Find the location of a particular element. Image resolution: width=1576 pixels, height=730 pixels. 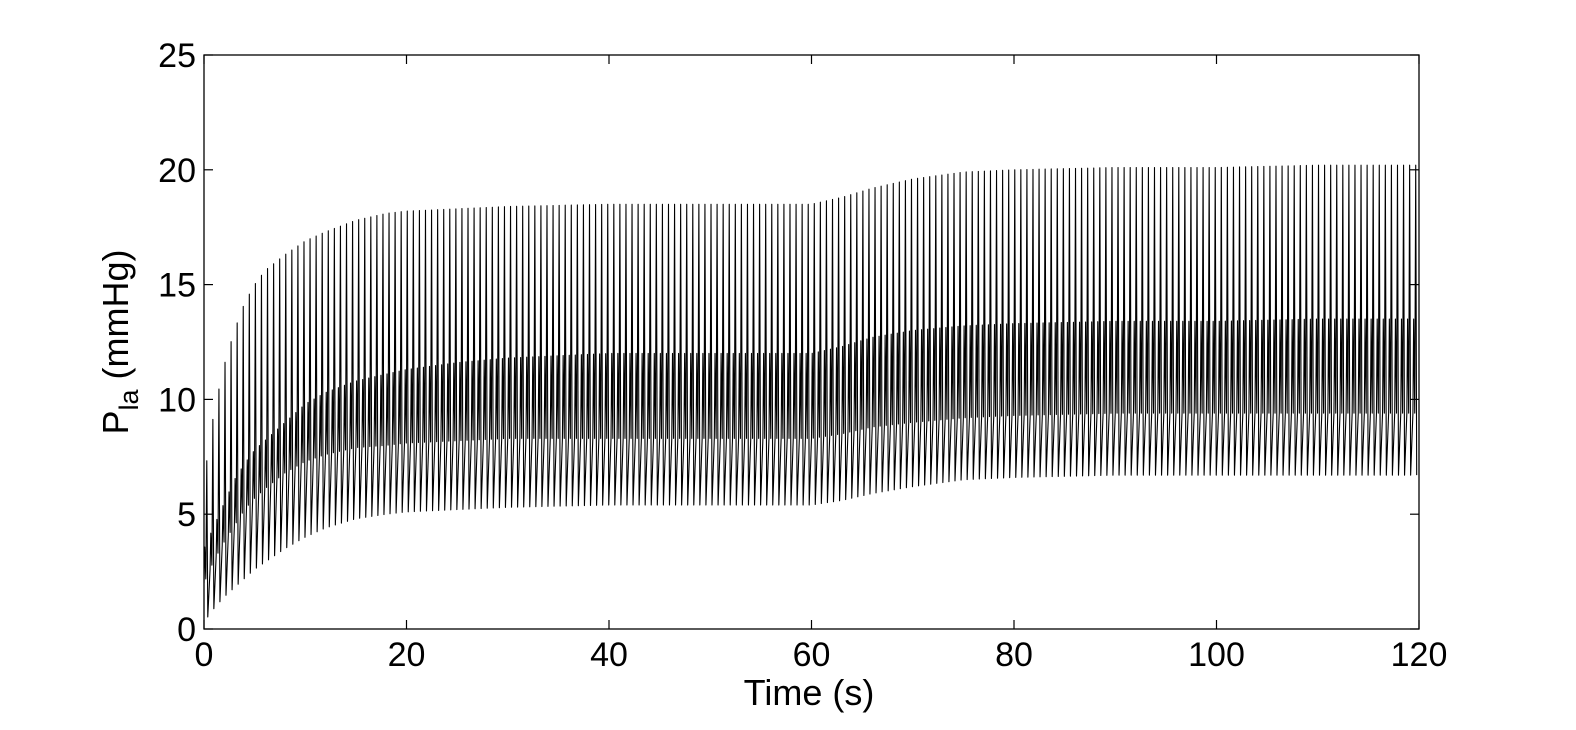

y-tick-label: 25 is located at coordinates (177, 56).